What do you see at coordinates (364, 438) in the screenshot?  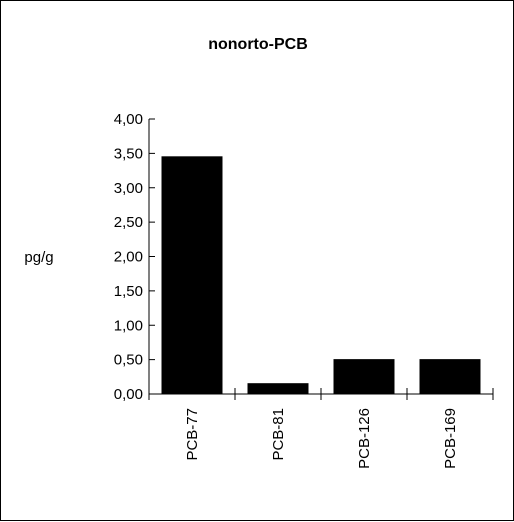 I see `x-tick-label: PCB-126` at bounding box center [364, 438].